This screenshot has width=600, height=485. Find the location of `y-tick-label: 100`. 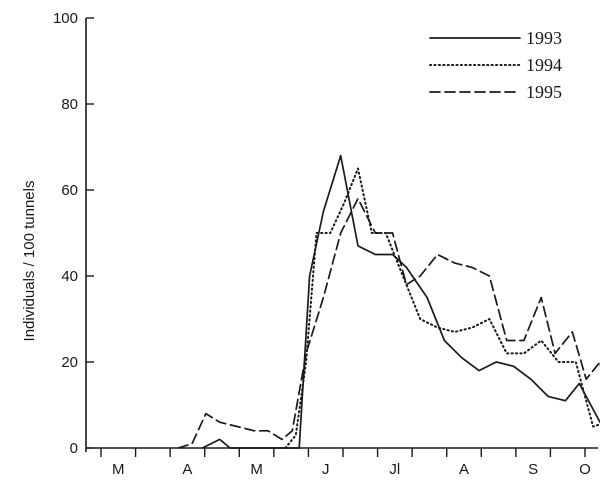

y-tick-label: 100 is located at coordinates (65, 18).